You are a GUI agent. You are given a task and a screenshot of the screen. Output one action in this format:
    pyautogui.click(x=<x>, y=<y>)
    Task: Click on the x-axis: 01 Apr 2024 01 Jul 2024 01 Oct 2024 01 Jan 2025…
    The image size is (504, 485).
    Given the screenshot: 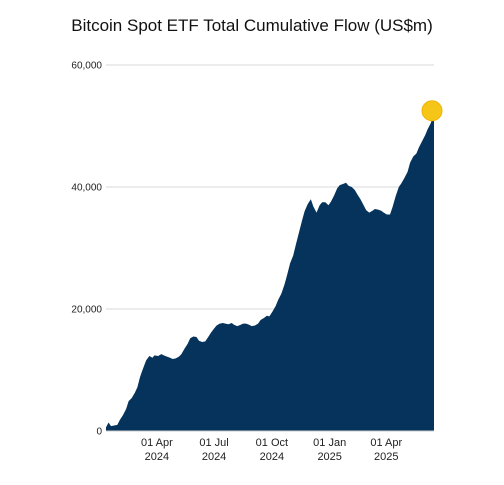 What is the action you would take?
    pyautogui.click(x=271, y=450)
    